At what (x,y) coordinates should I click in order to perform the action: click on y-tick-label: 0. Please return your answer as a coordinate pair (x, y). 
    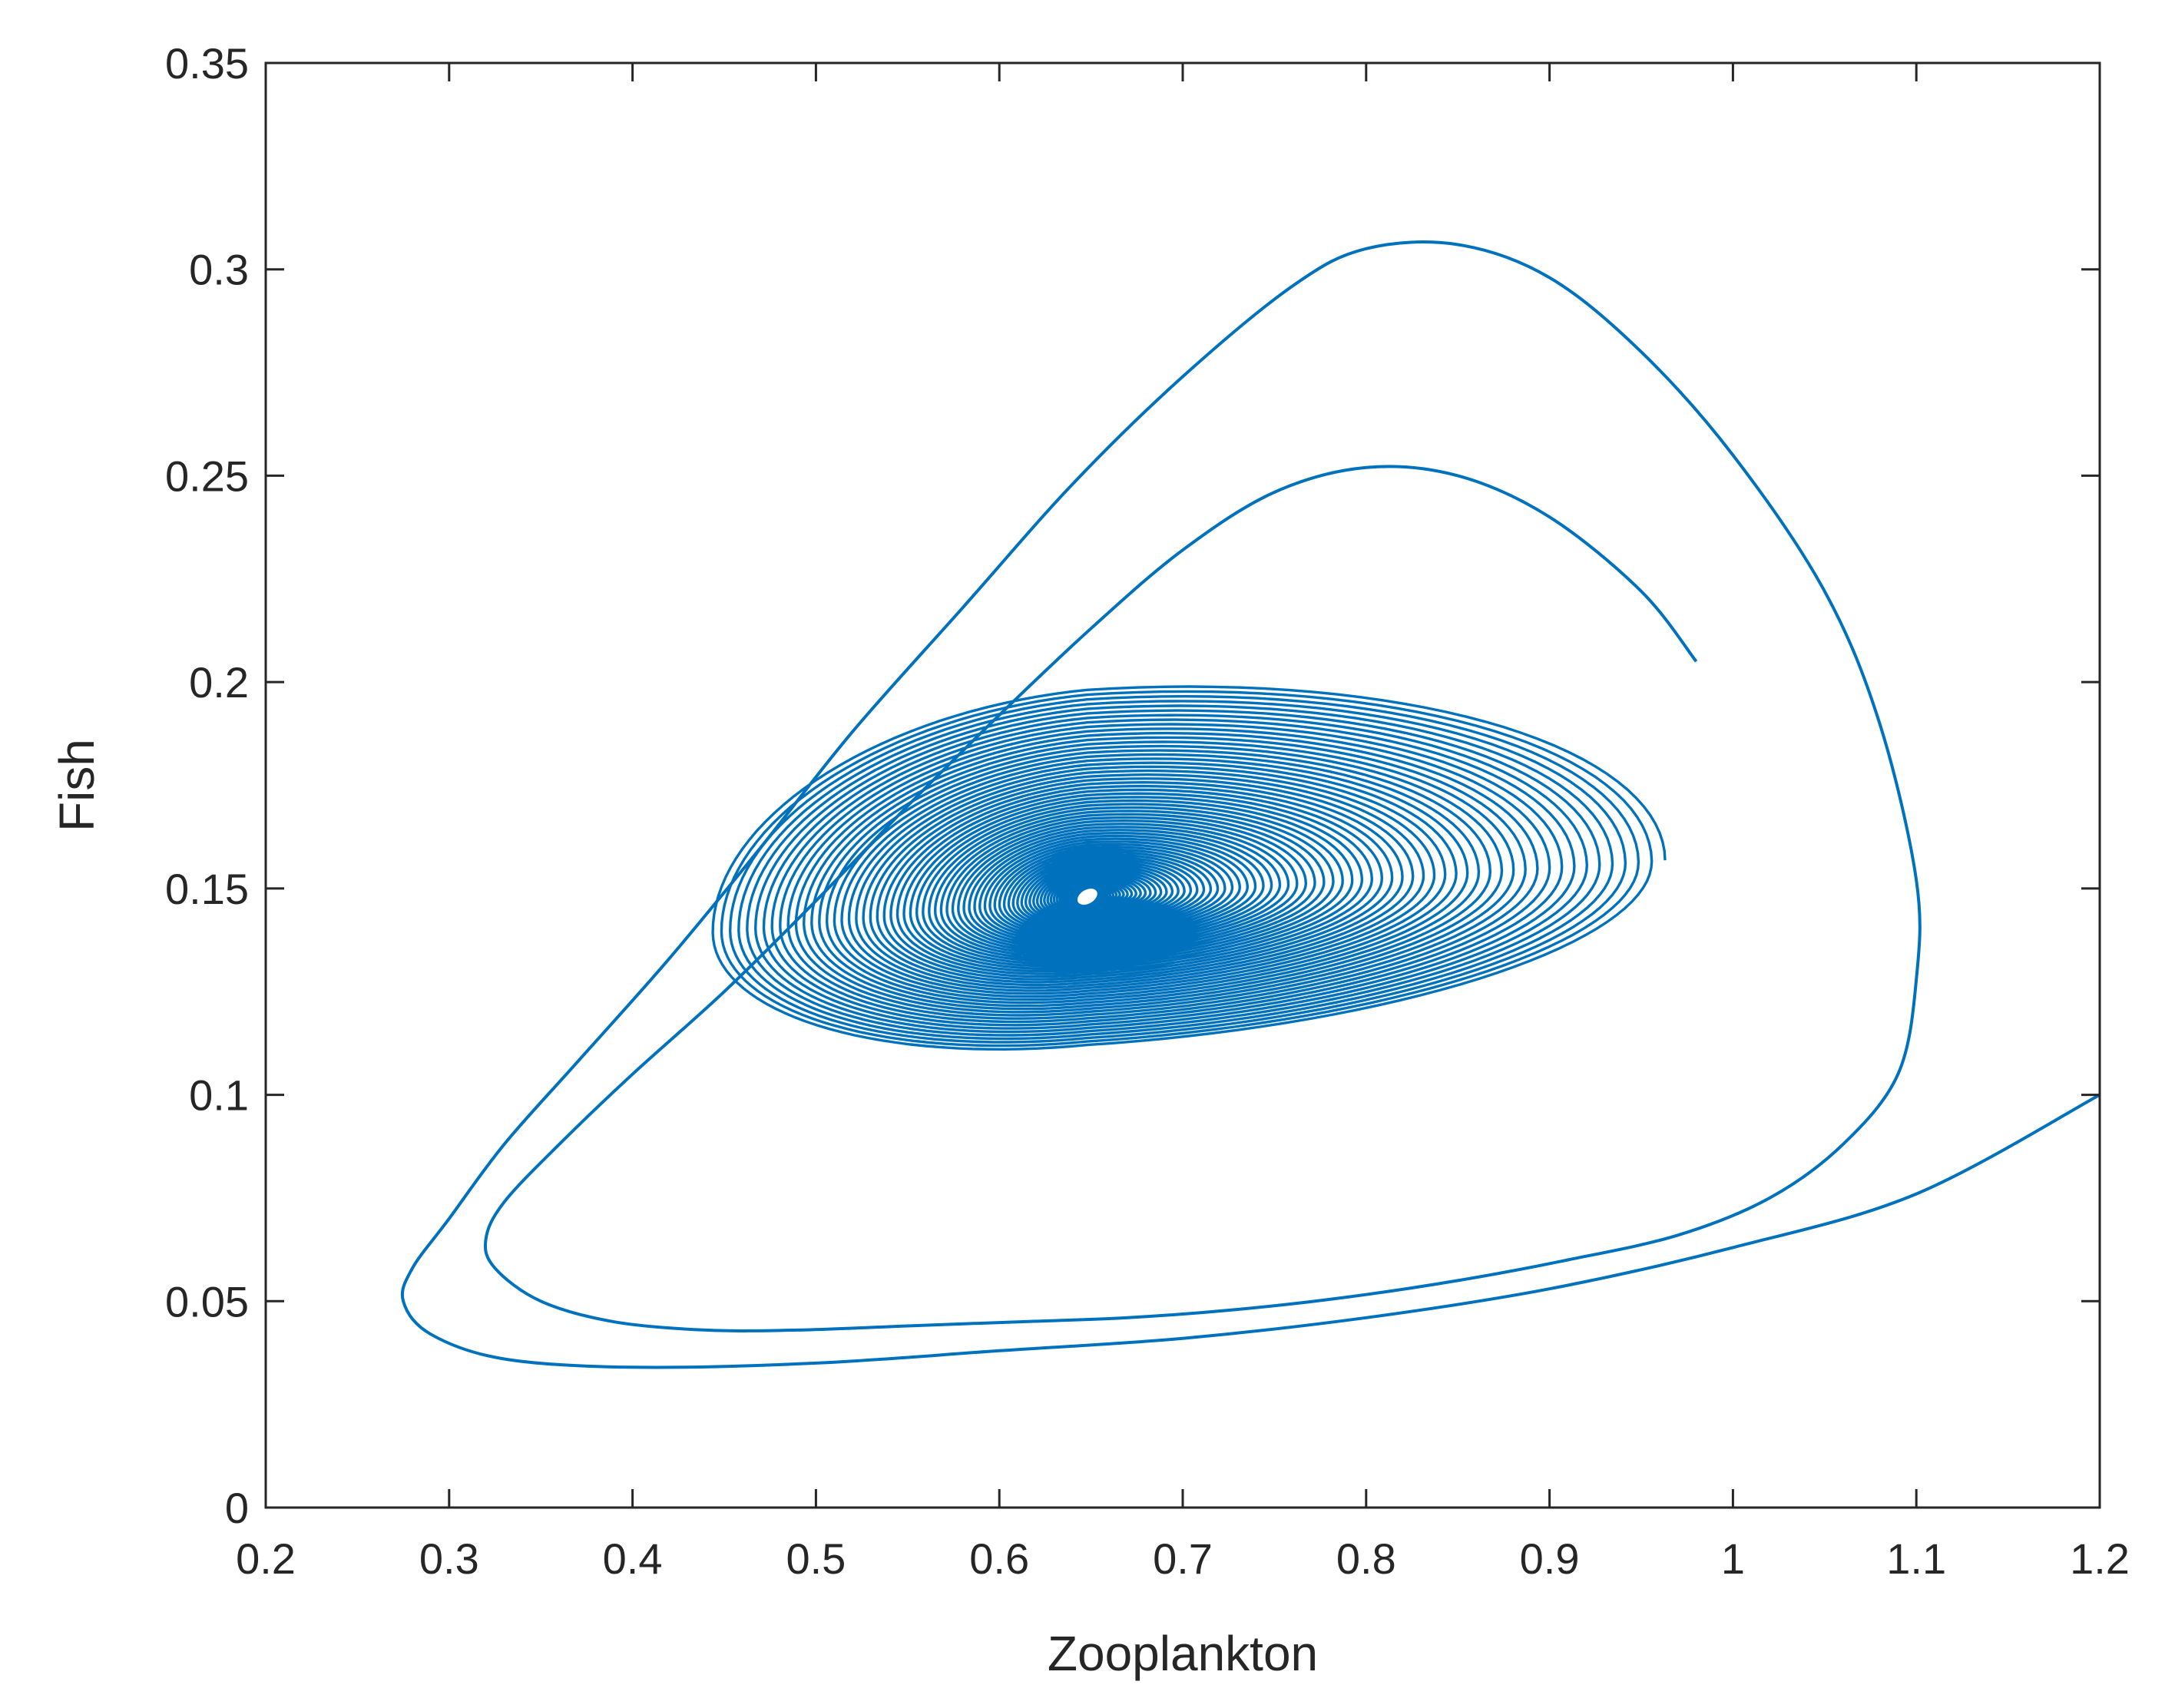
    Looking at the image, I should click on (237, 1508).